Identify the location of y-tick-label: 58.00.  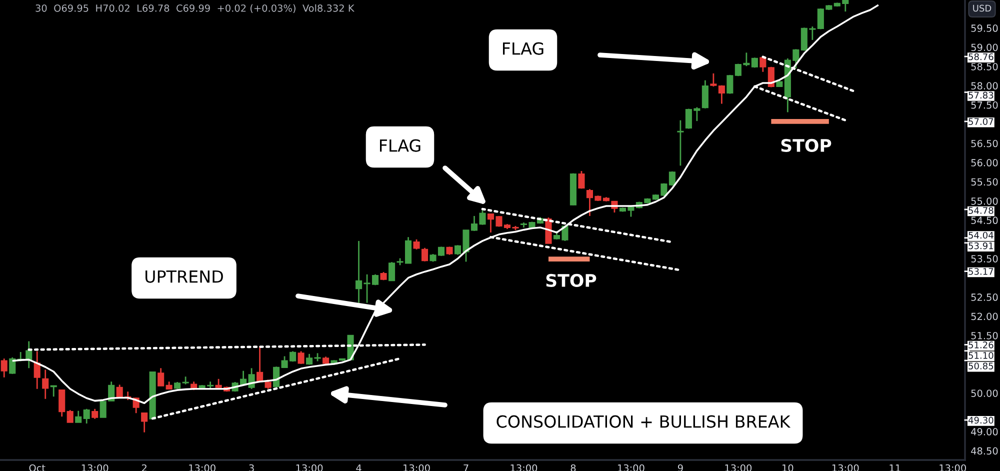
(984, 86).